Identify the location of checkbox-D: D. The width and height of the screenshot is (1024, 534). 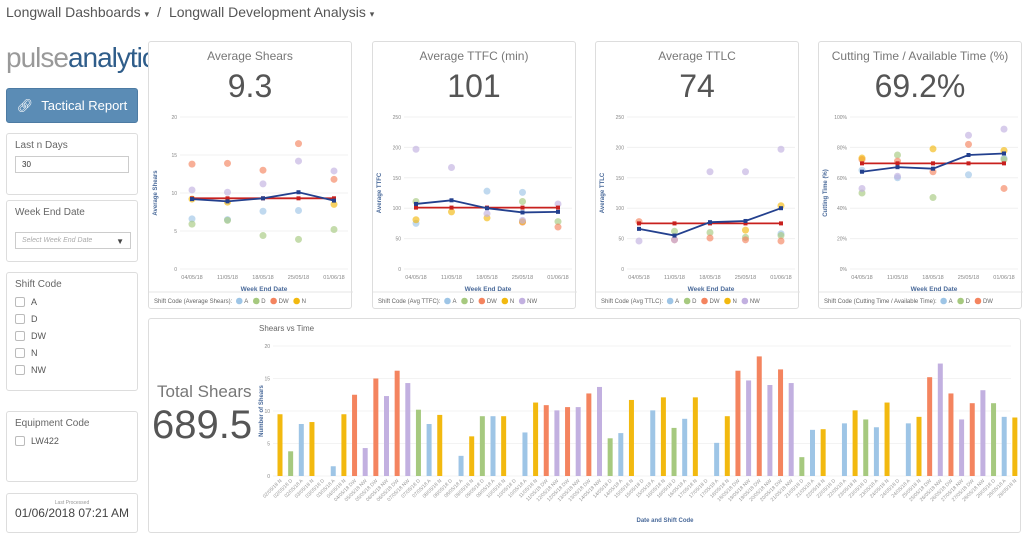
(76, 319).